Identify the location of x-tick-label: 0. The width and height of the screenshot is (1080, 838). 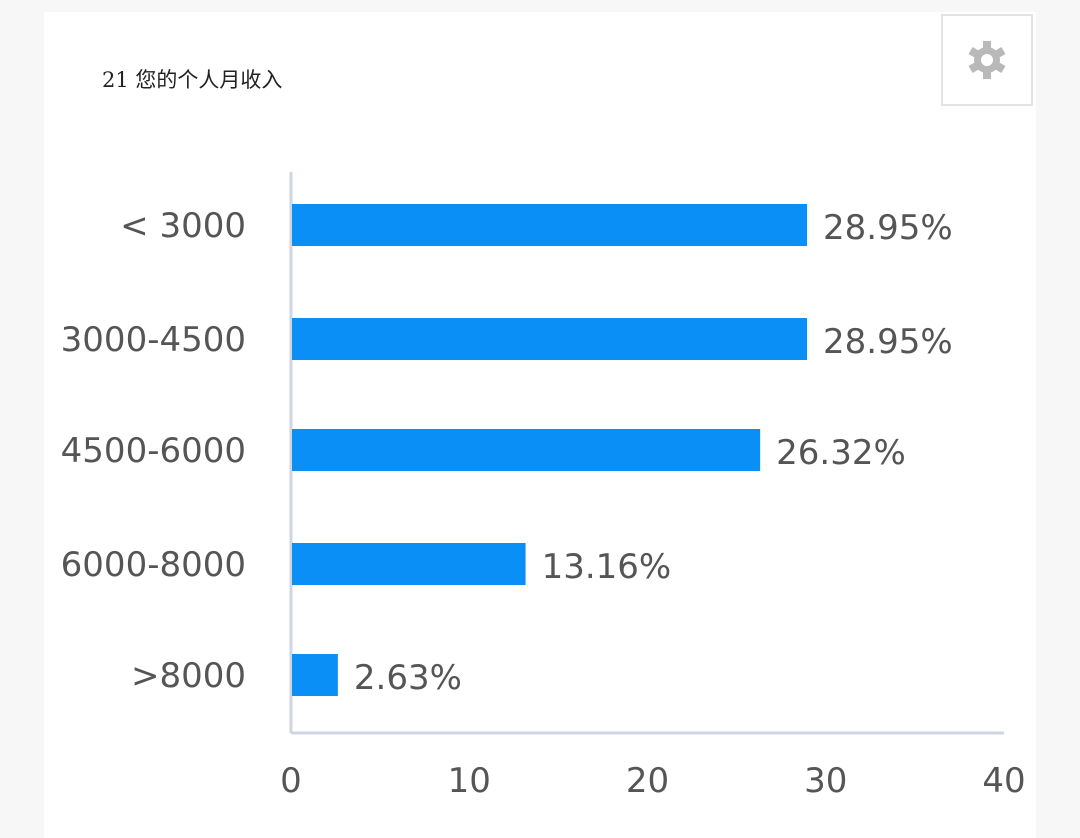
(291, 781).